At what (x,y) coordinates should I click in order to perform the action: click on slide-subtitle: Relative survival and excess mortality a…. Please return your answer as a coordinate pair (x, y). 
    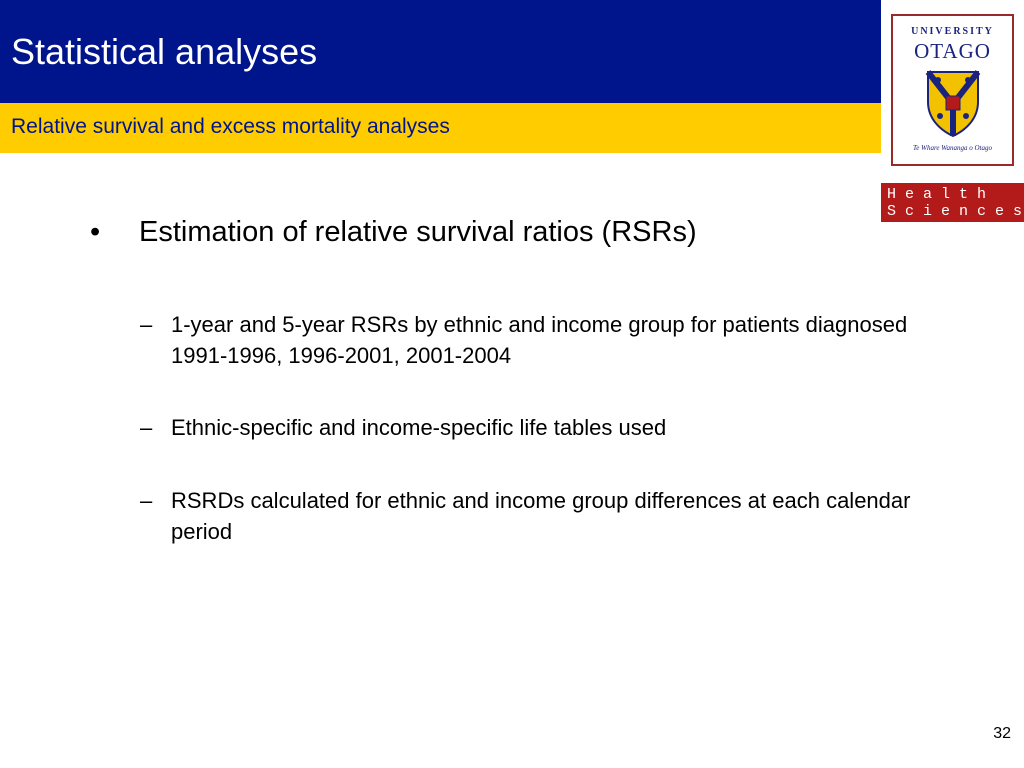
    Looking at the image, I should click on (230, 126).